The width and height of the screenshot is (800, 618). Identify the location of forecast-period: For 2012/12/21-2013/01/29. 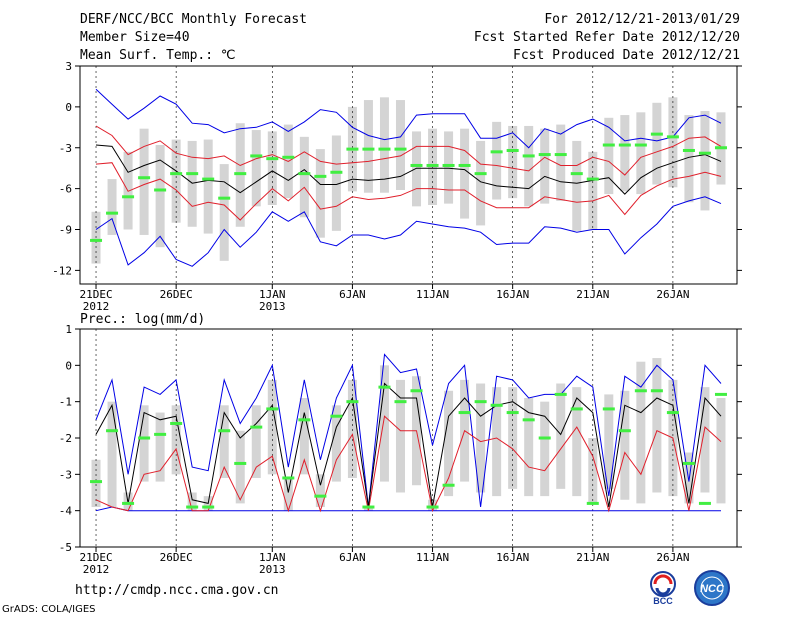
(642, 19).